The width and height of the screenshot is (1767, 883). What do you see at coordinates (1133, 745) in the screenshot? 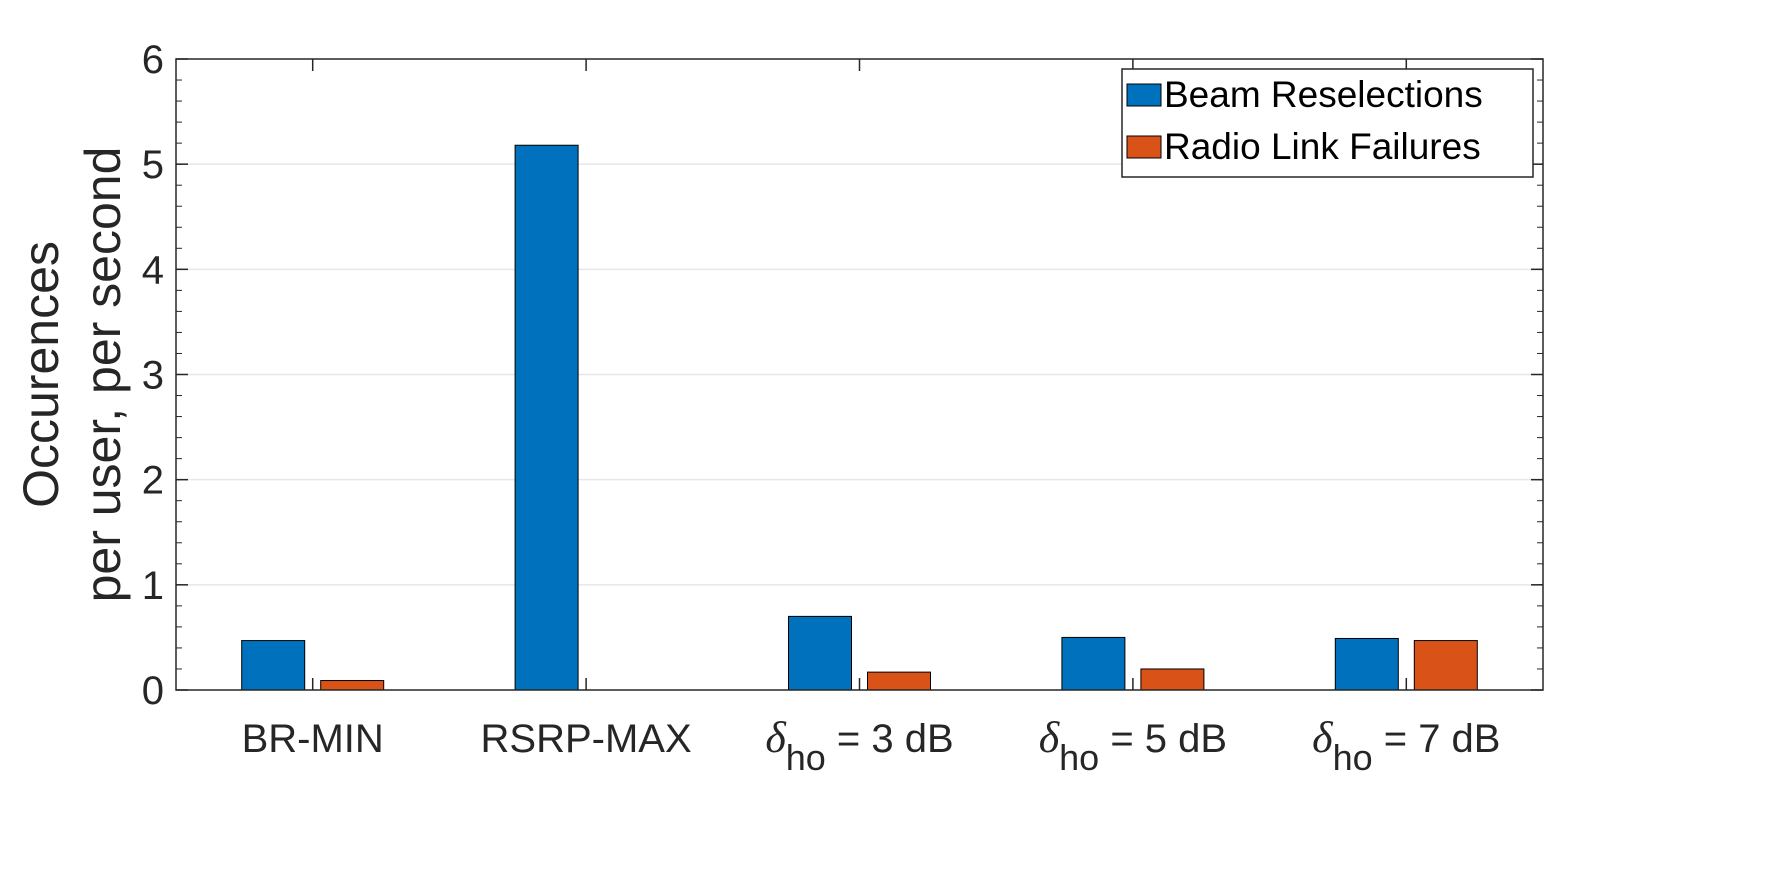
I see `x-tick-label: δho = 5 dB` at bounding box center [1133, 745].